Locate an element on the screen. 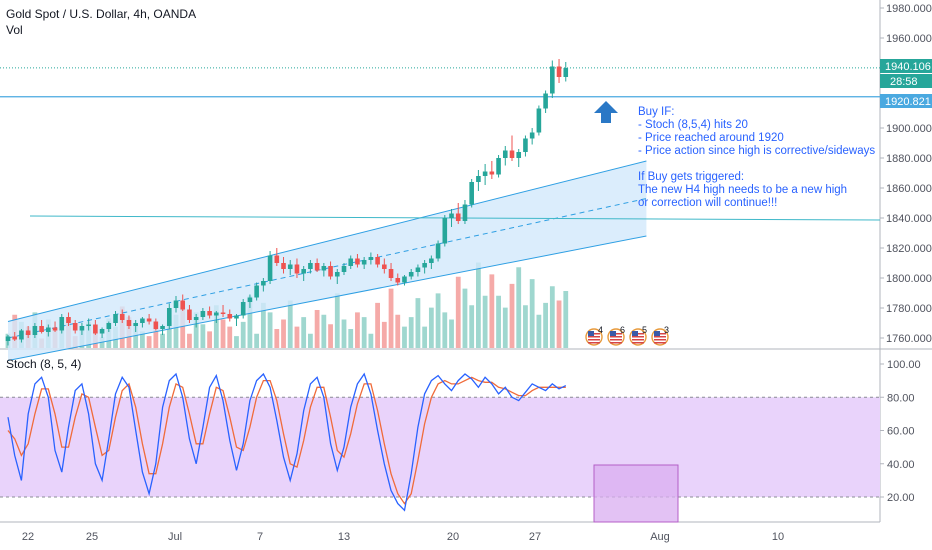 This screenshot has height=550, width=932. trade-note-line: The new H4 high needs to be a new high is located at coordinates (742, 190).